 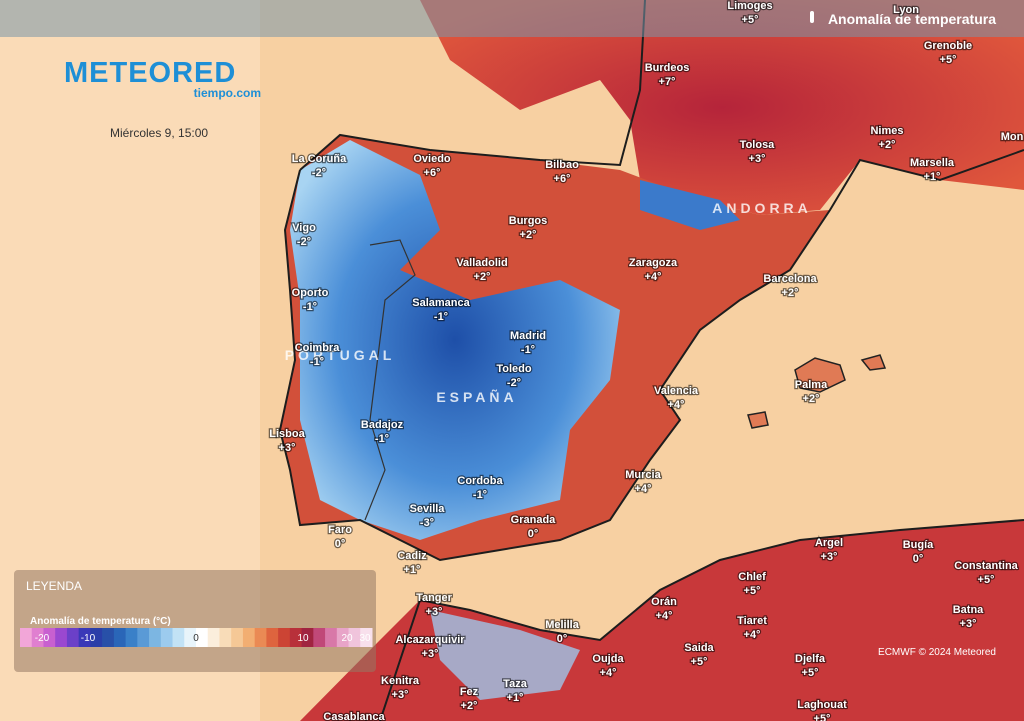 What do you see at coordinates (811, 385) in the screenshot?
I see `city-name: Palma` at bounding box center [811, 385].